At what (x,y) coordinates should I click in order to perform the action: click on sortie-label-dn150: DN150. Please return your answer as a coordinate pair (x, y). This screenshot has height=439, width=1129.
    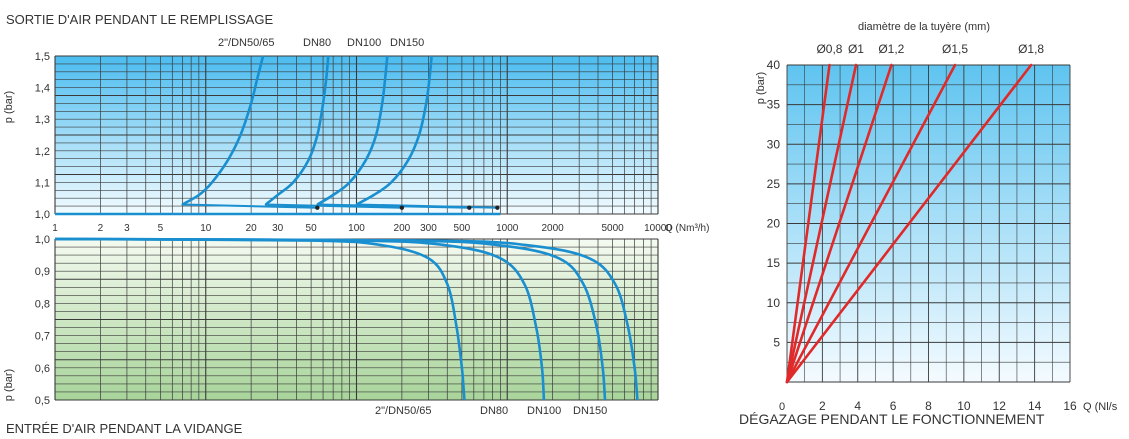
    Looking at the image, I should click on (407, 43).